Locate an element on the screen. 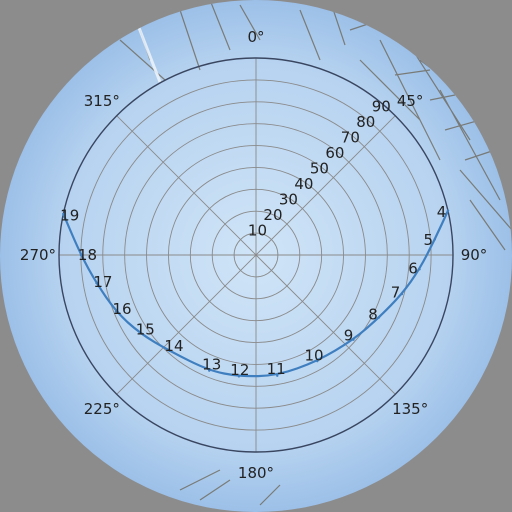 Image resolution: width=512 pixels, height=512 pixels. zenith-label: 90 is located at coordinates (381, 107).